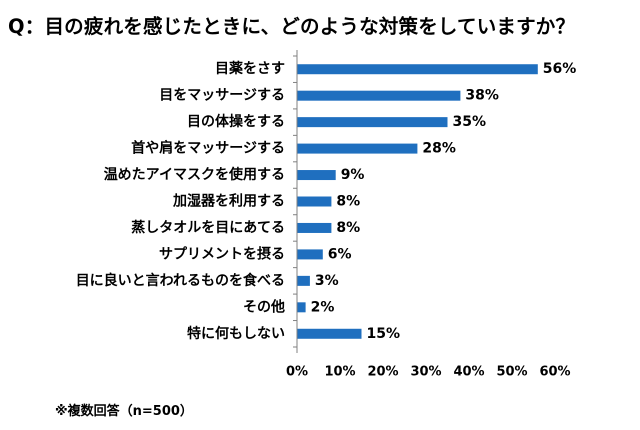 The height and width of the screenshot is (430, 640). What do you see at coordinates (353, 175) in the screenshot?
I see `value-label: 9%` at bounding box center [353, 175].